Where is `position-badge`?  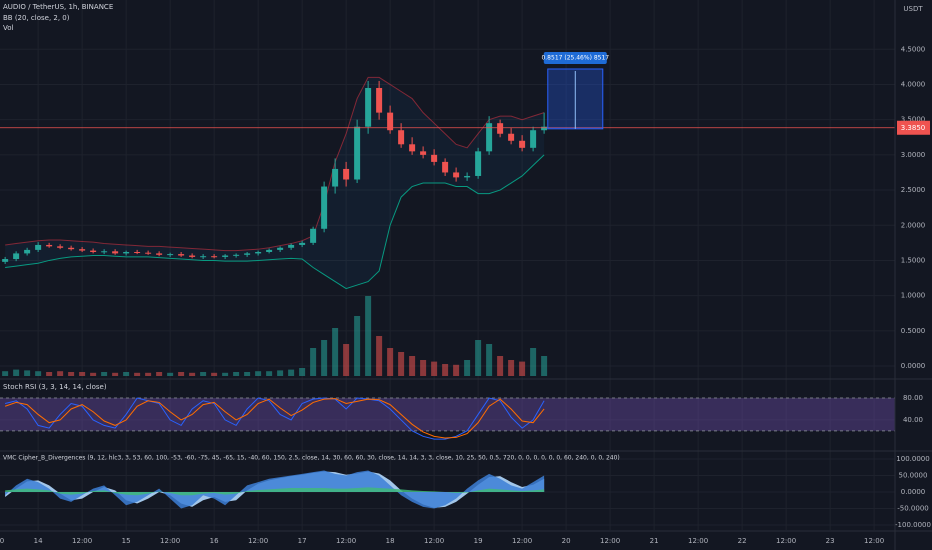
position-badge is located at coordinates (575, 57).